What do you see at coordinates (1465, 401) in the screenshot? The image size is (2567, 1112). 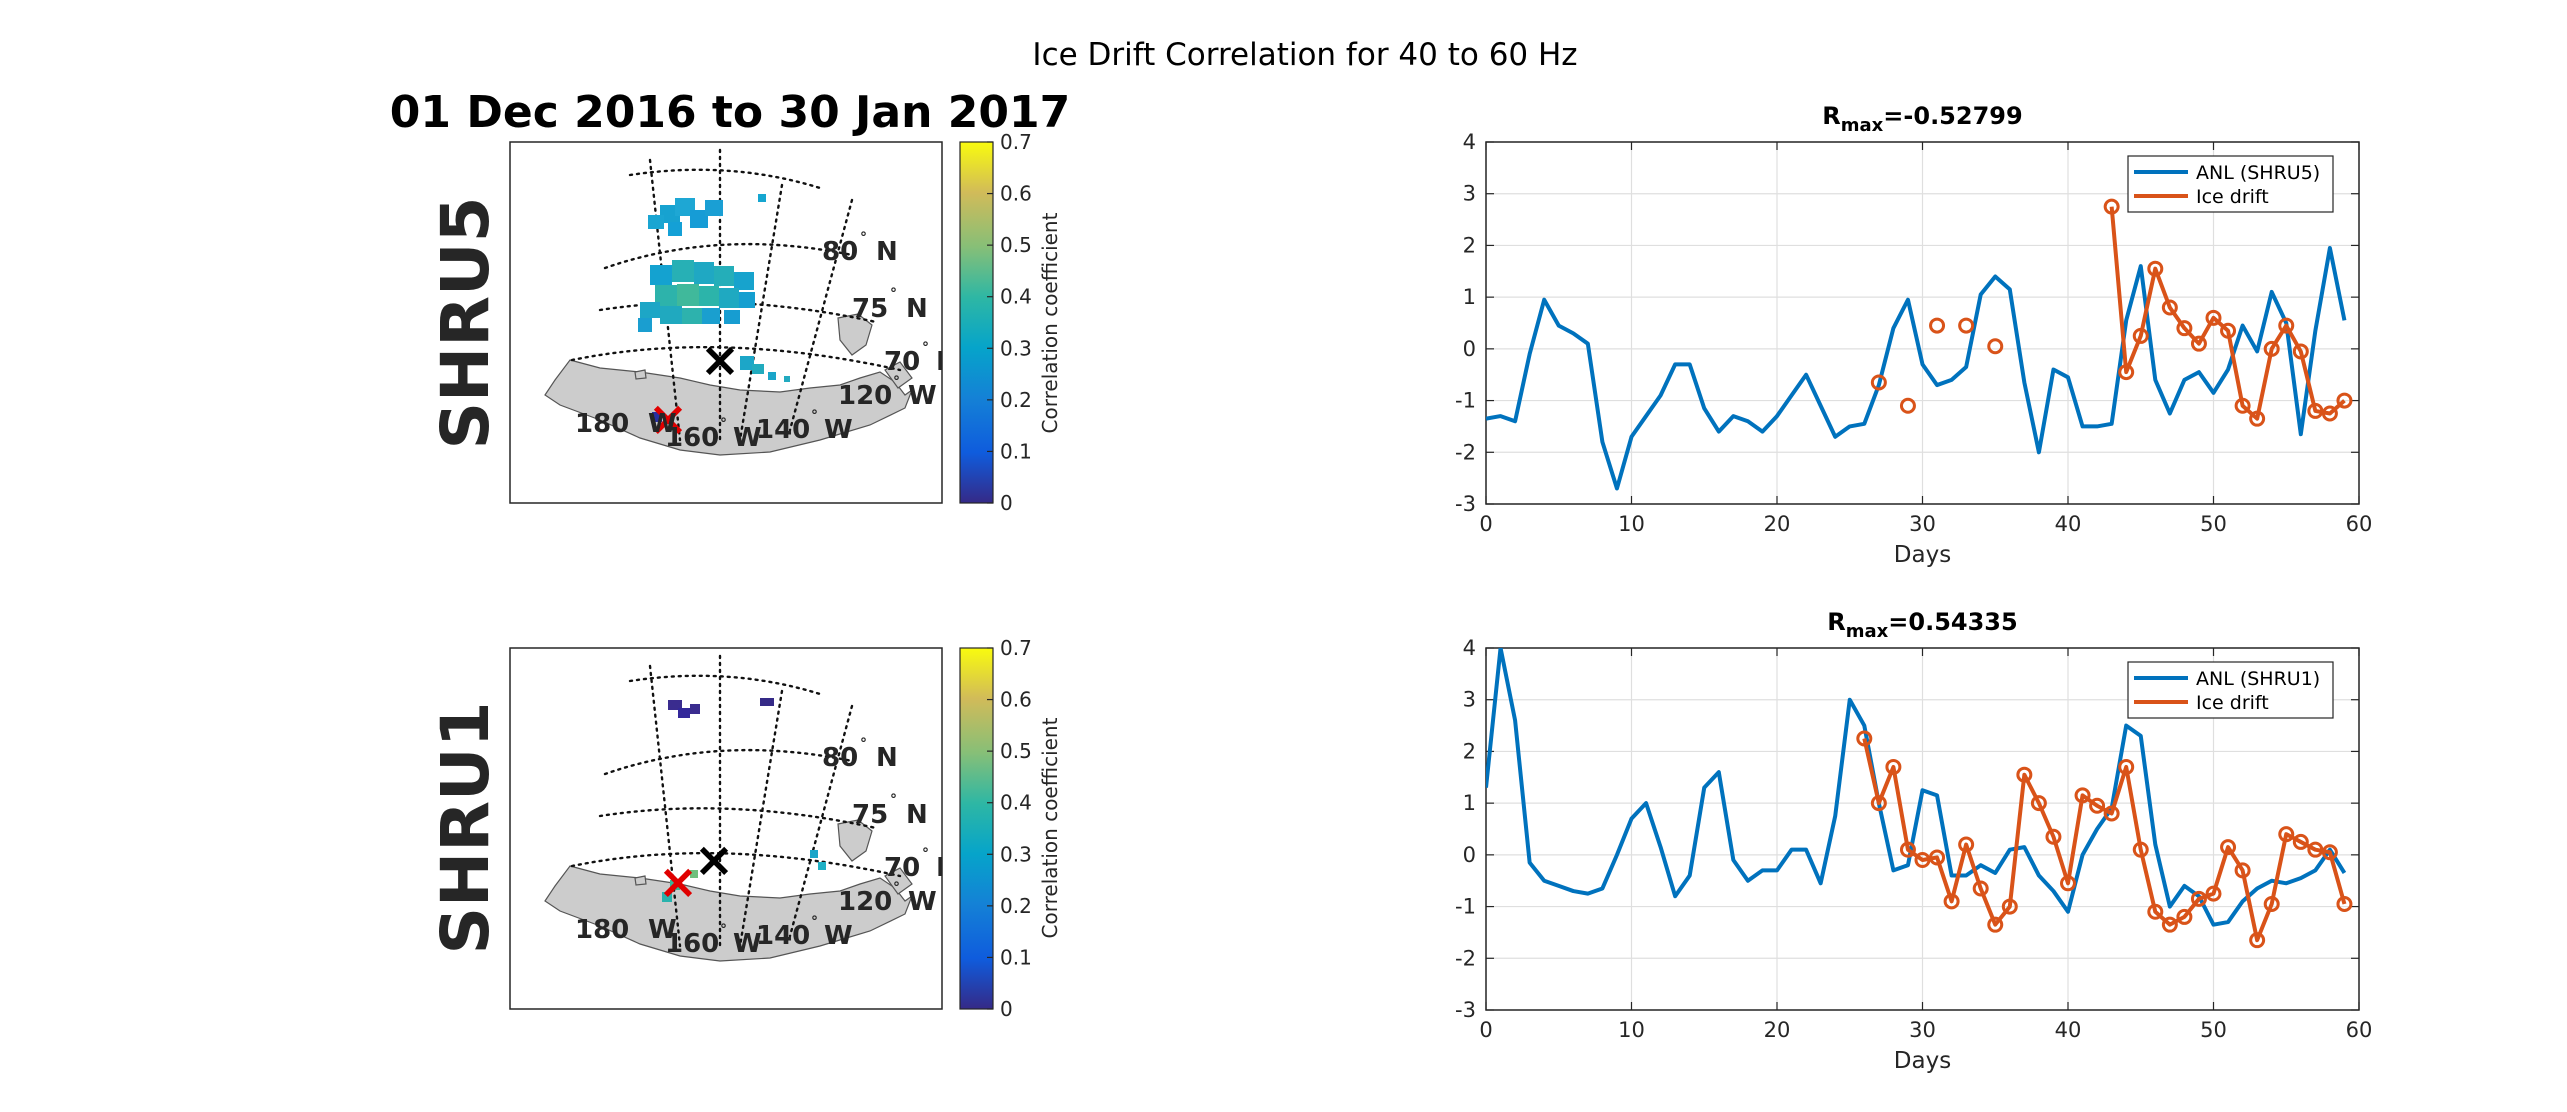 I see `y-tick-label: -1` at bounding box center [1465, 401].